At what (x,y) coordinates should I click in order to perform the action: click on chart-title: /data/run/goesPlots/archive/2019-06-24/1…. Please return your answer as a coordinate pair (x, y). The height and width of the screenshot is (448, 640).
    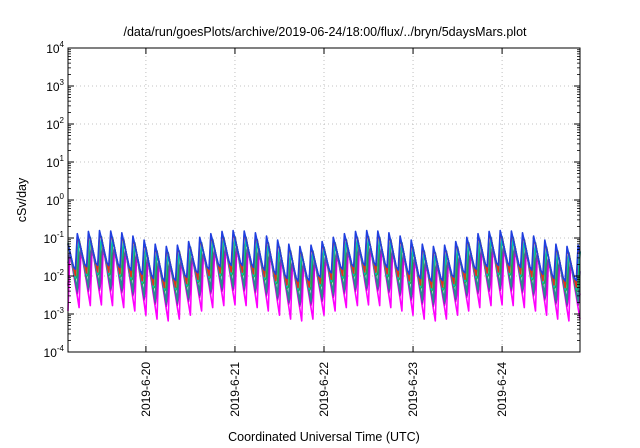
    Looking at the image, I should click on (325, 32).